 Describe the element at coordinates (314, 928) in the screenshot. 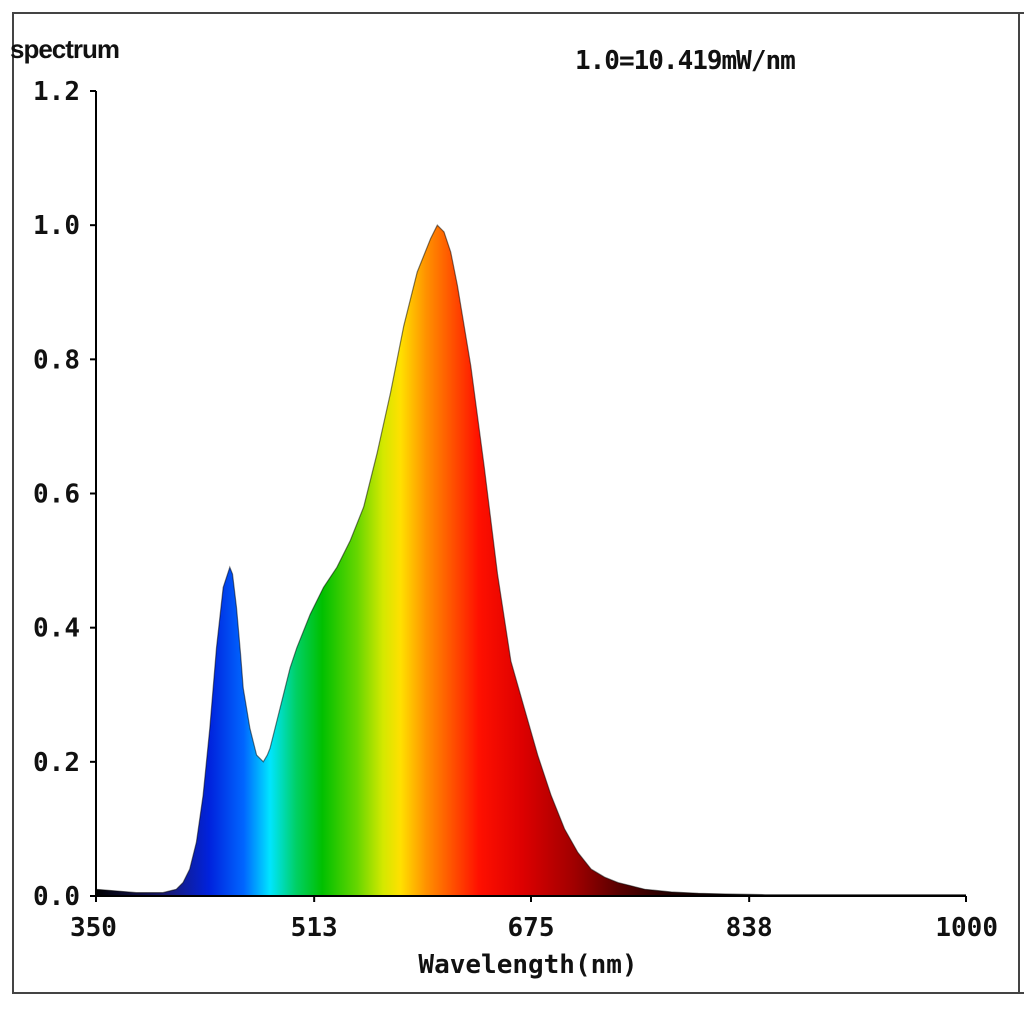

I see `x-tick-label: 513` at that location.